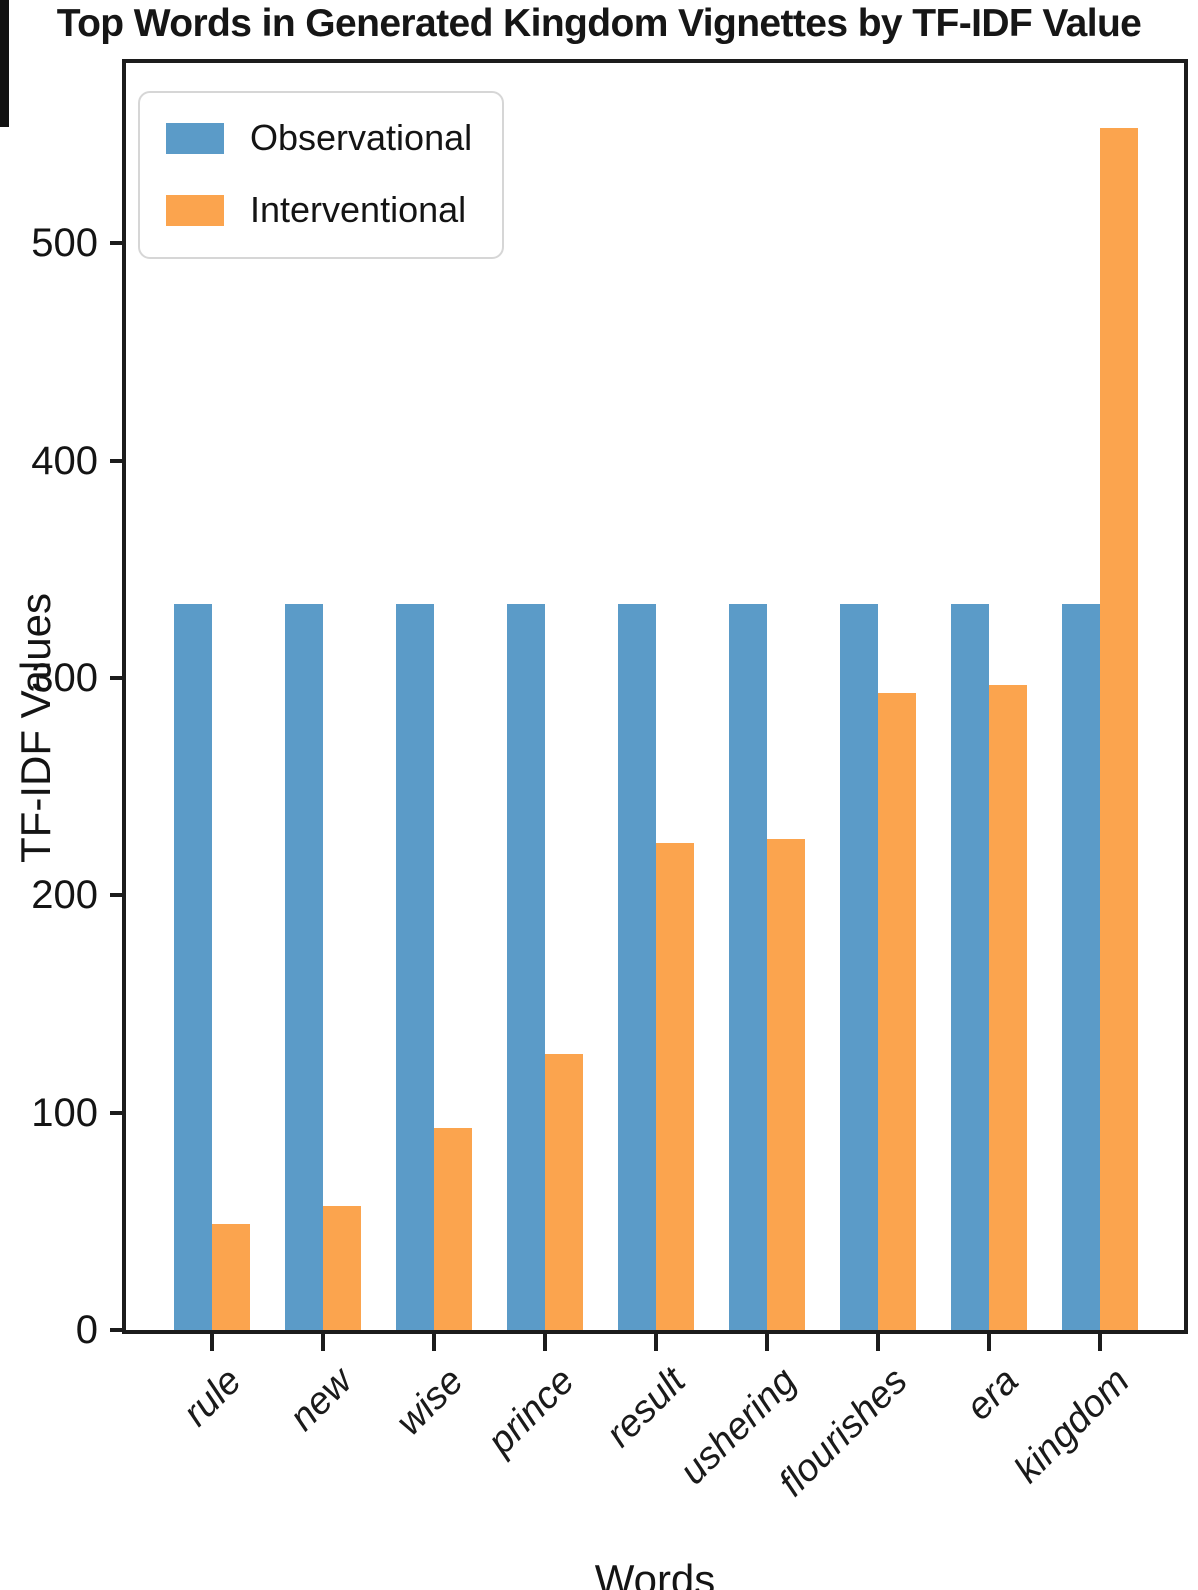  Describe the element at coordinates (563, 1192) in the screenshot. I see `bar-interventional-prince` at that location.